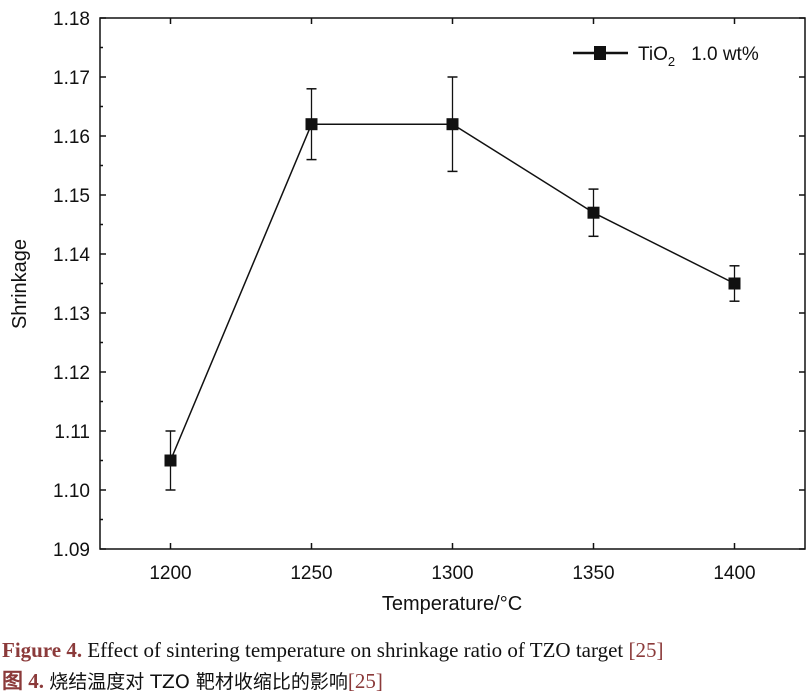  I want to click on caption-en-label: Figure 4., so click(42, 650).